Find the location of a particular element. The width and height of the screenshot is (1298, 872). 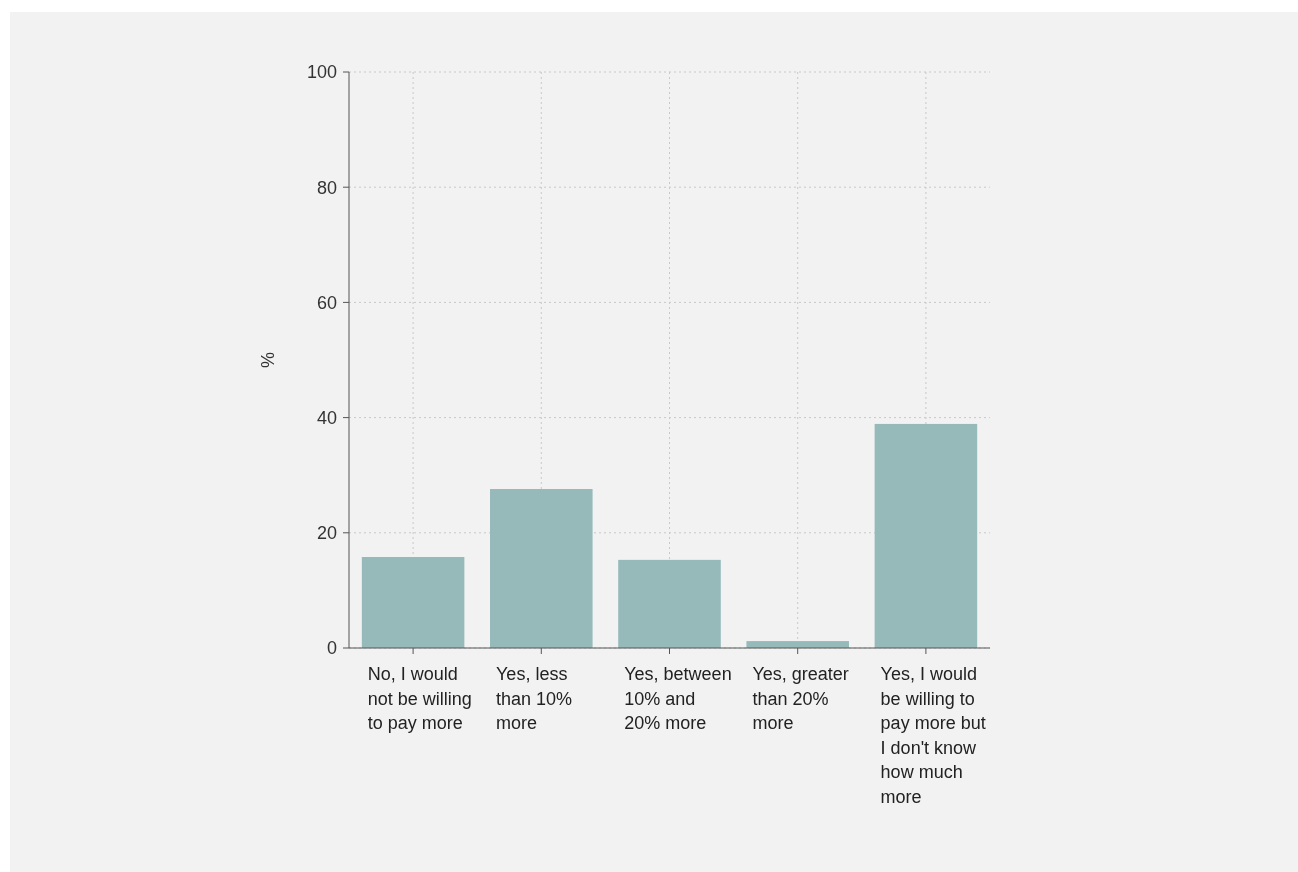

y-tick-label: 40 is located at coordinates (326, 417).